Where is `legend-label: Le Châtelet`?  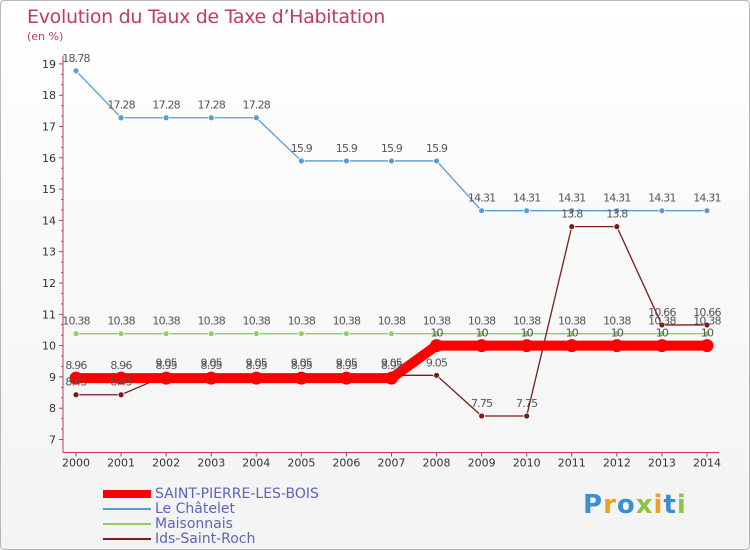
legend-label: Le Châtelet is located at coordinates (195, 509).